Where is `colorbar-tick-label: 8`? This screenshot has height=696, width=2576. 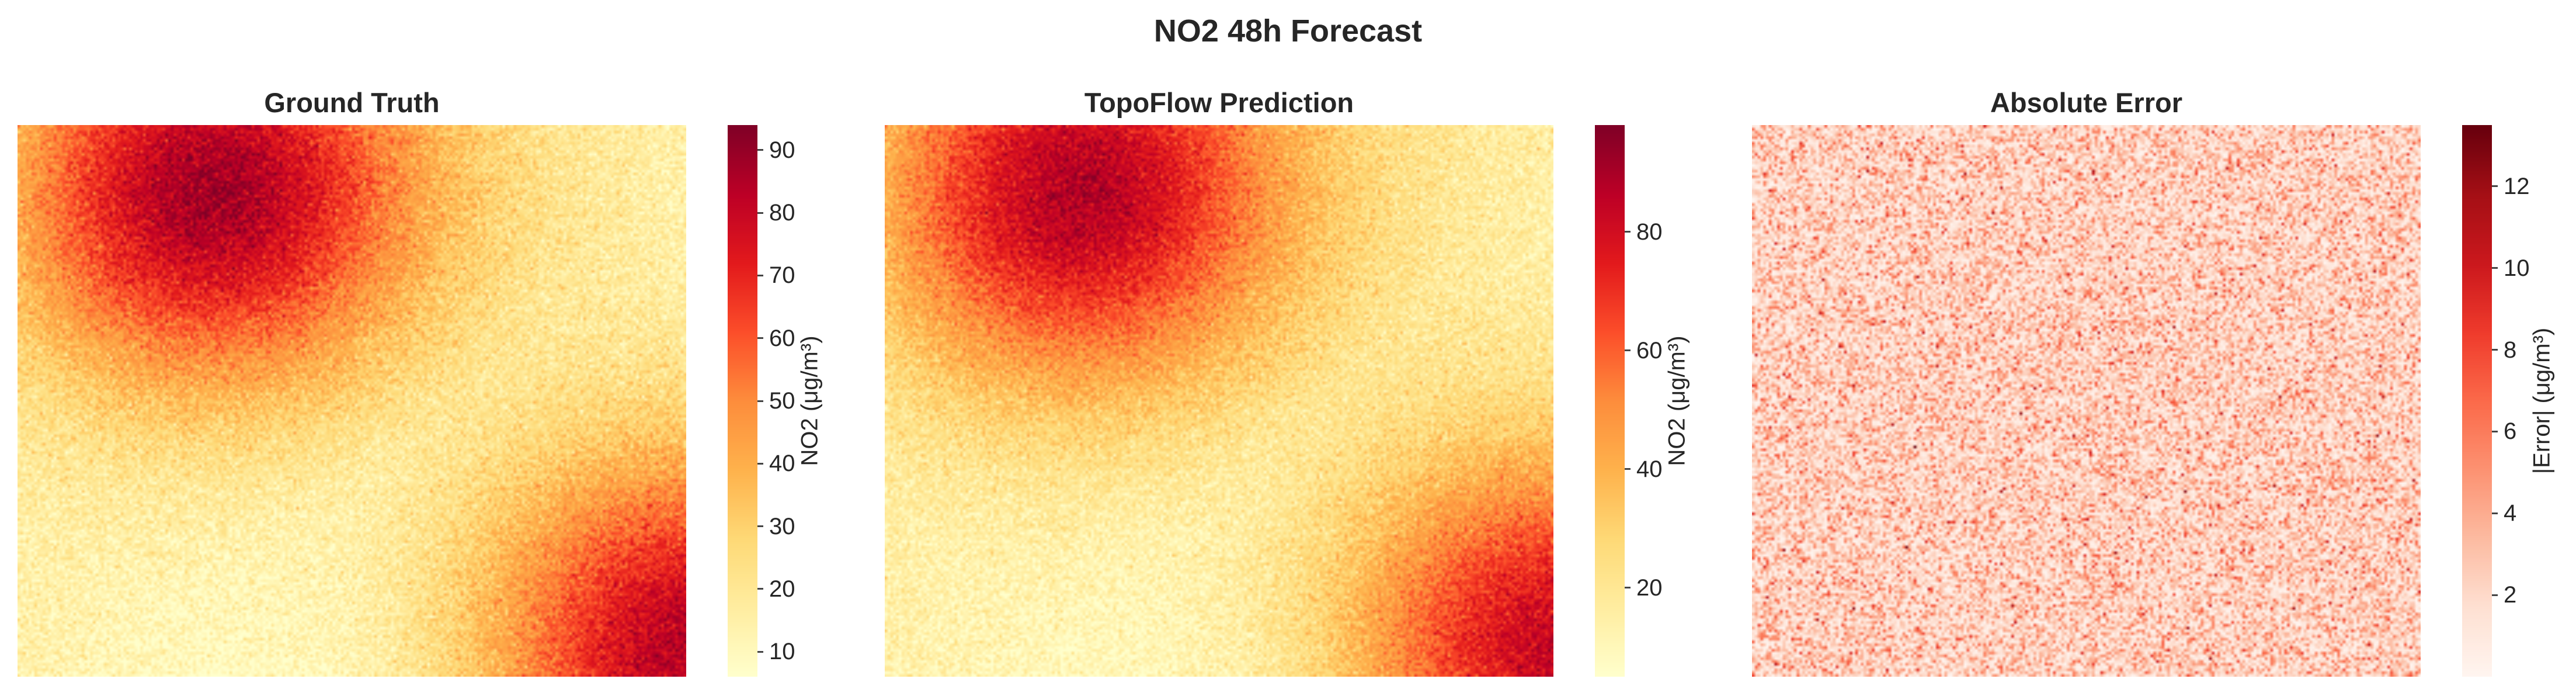 colorbar-tick-label: 8 is located at coordinates (2511, 350).